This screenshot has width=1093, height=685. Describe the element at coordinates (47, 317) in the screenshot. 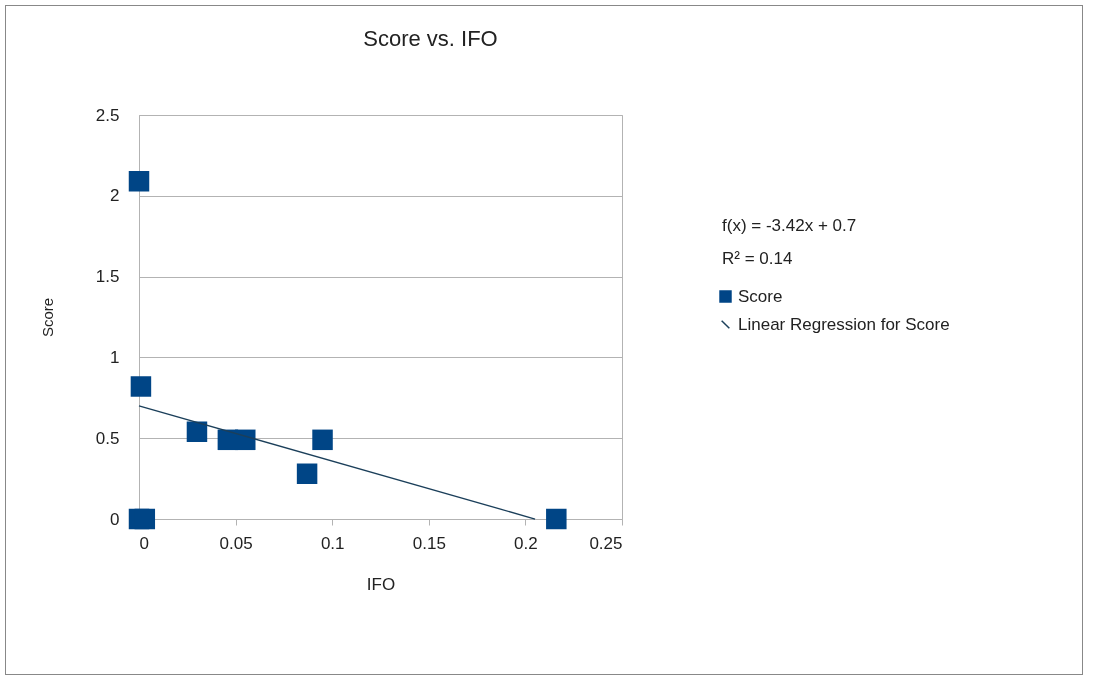

I see `y-axis-title: Score` at that location.